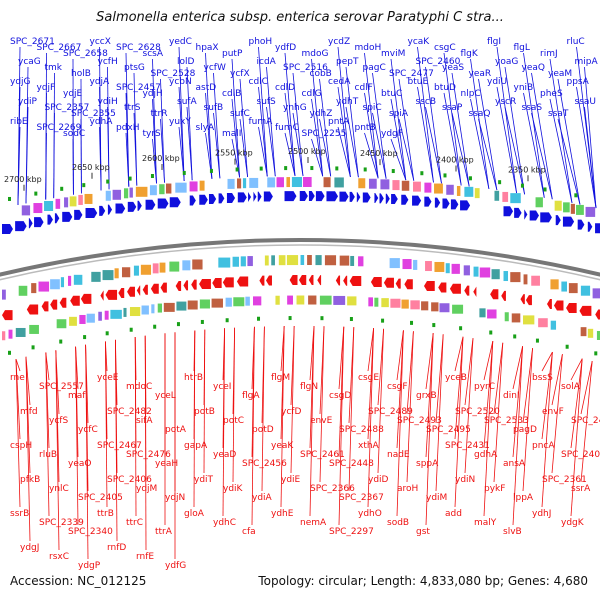  I want to click on forward-gene-label: ssaS, so click(532, 108).